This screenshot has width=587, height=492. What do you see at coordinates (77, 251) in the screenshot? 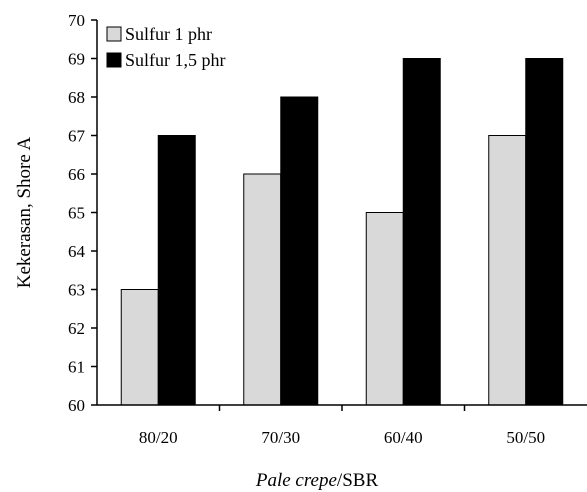
I see `y-tick-label: 64` at bounding box center [77, 251].